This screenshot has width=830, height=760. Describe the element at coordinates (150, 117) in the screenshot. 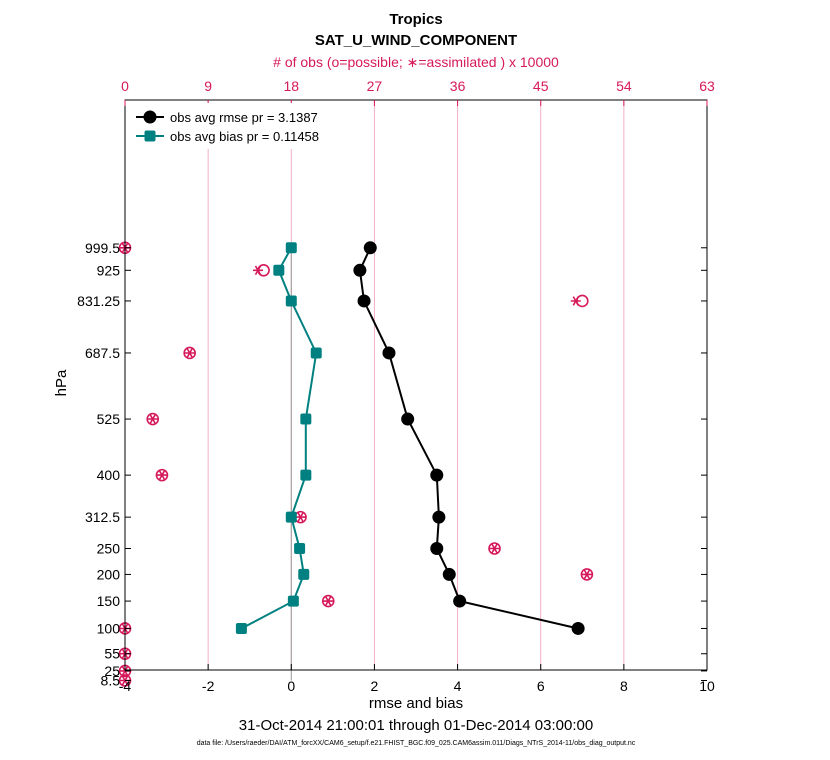

I see `legend-rmse-marker` at that location.